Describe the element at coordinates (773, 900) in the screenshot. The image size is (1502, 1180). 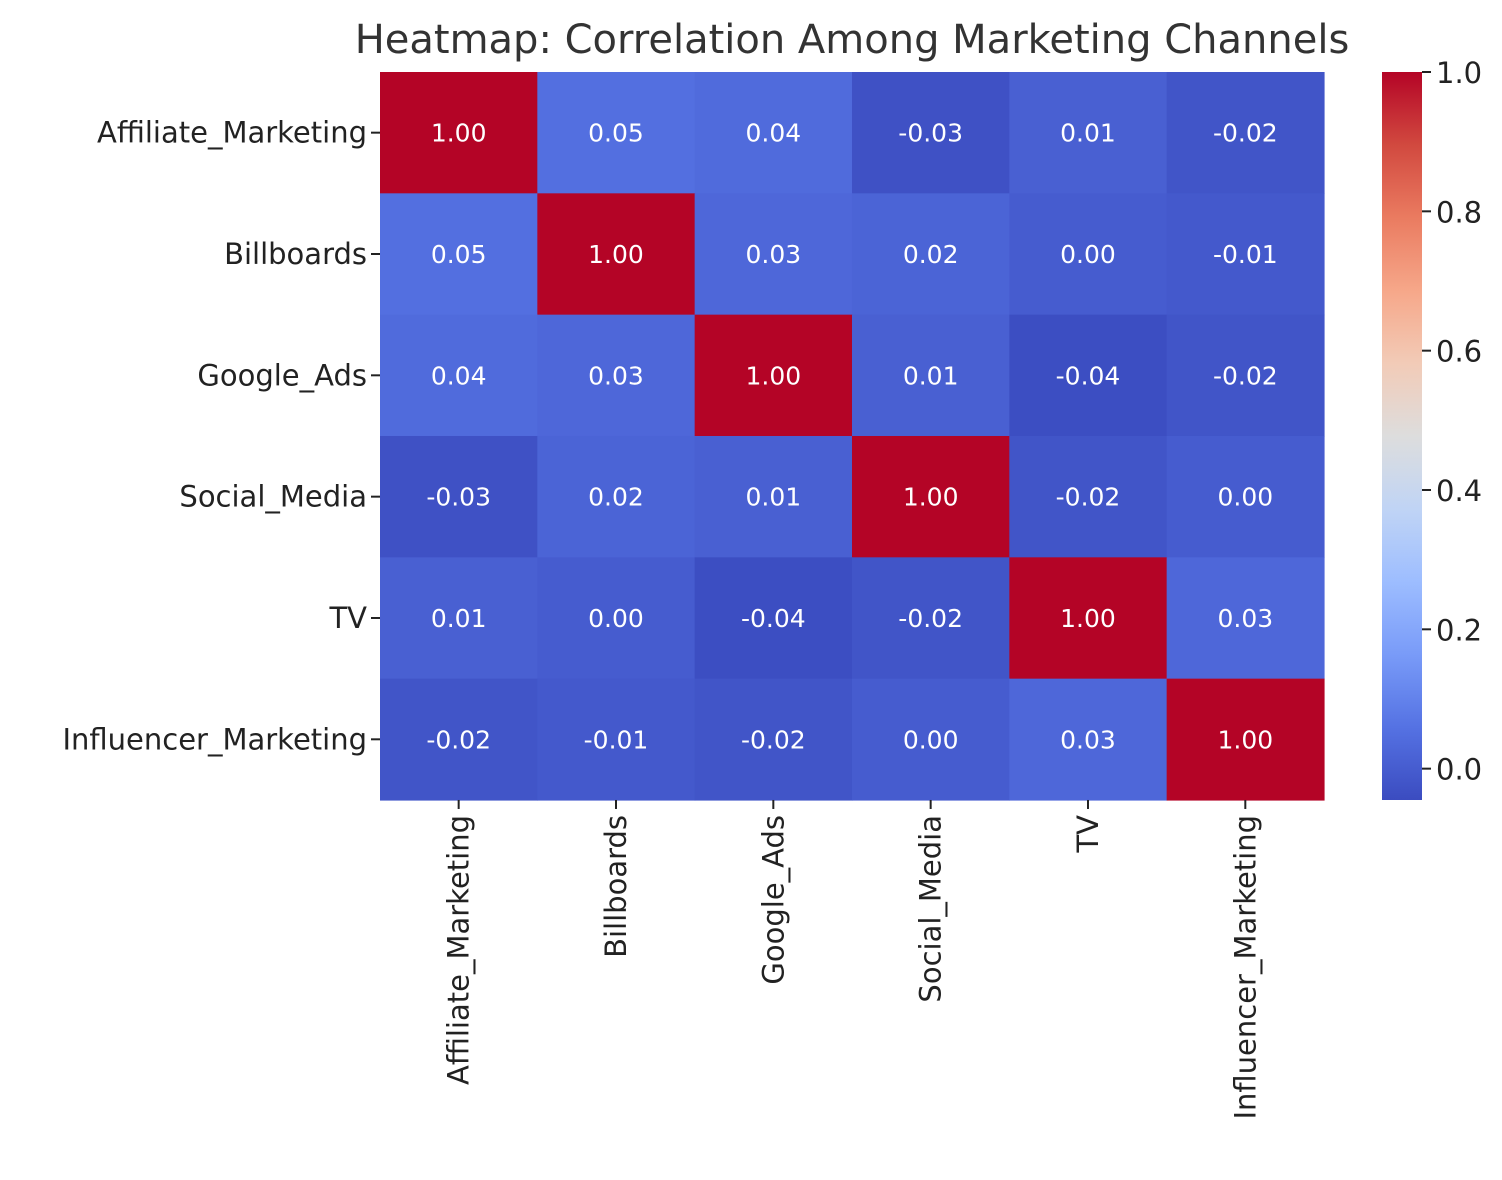
I see `x-tick-label: Google_Ads` at that location.